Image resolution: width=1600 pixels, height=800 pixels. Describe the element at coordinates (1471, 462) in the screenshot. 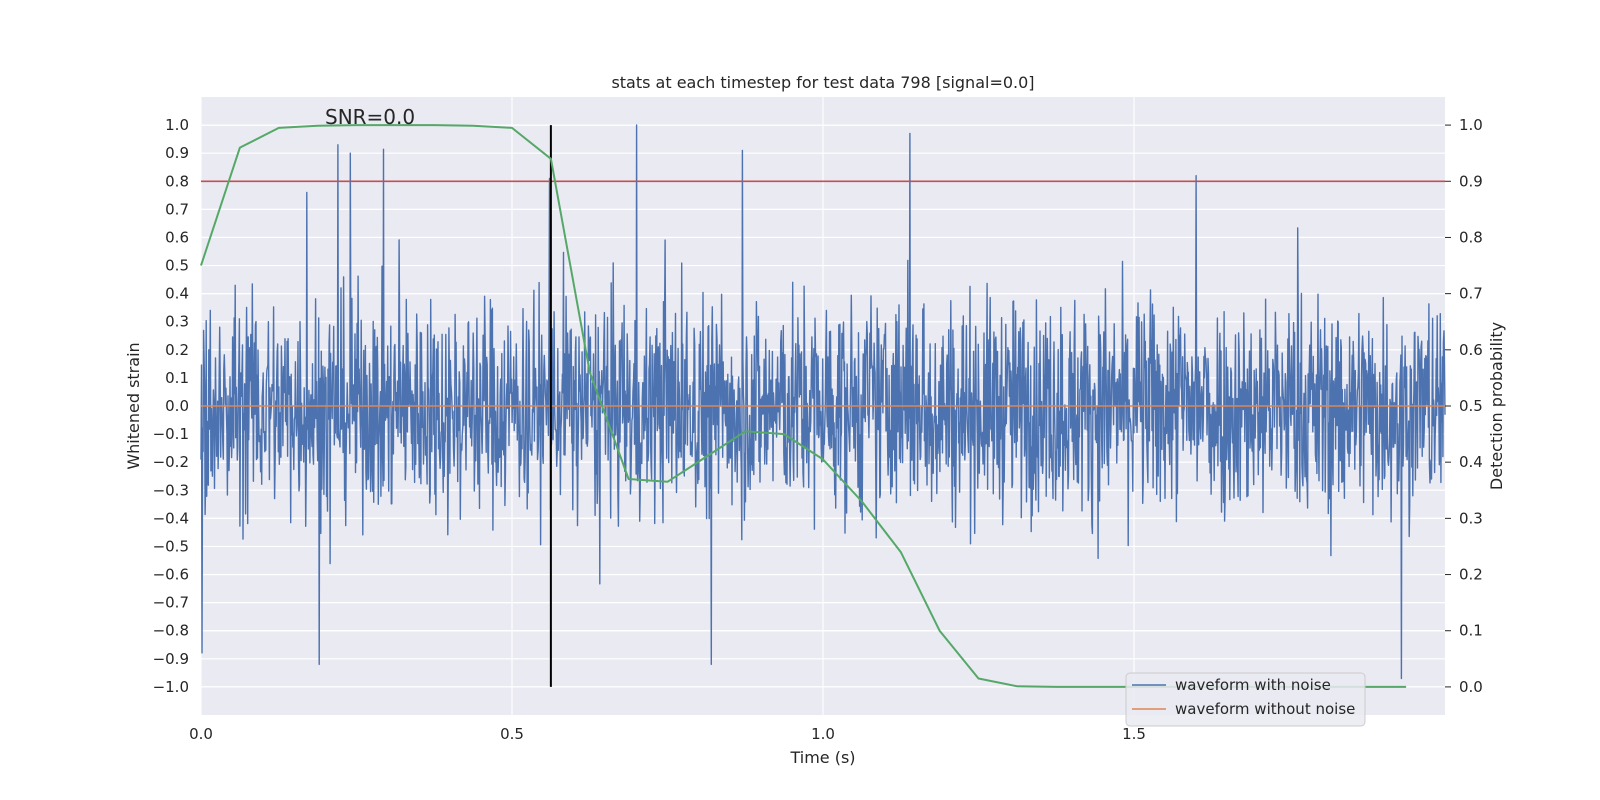

I see `y2-tick-label: 0.4` at that location.